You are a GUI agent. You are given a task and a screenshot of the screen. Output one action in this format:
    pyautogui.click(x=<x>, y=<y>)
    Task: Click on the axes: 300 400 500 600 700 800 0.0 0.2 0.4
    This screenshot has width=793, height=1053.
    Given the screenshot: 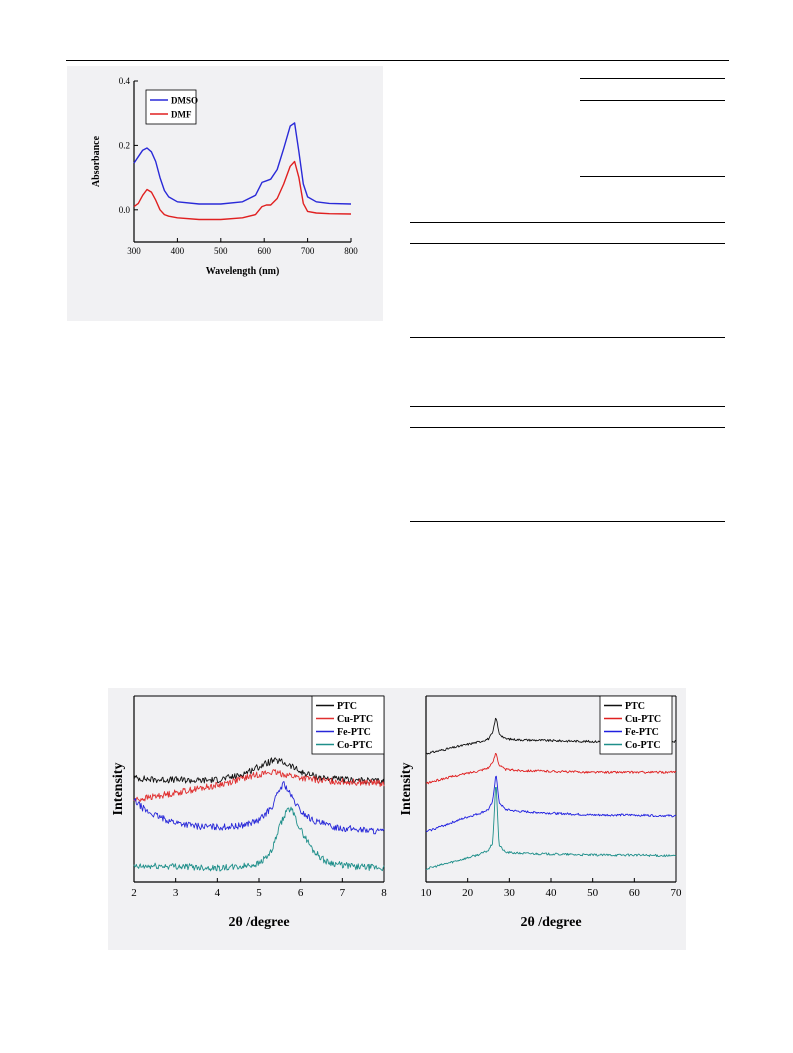 What is the action you would take?
    pyautogui.click(x=239, y=166)
    